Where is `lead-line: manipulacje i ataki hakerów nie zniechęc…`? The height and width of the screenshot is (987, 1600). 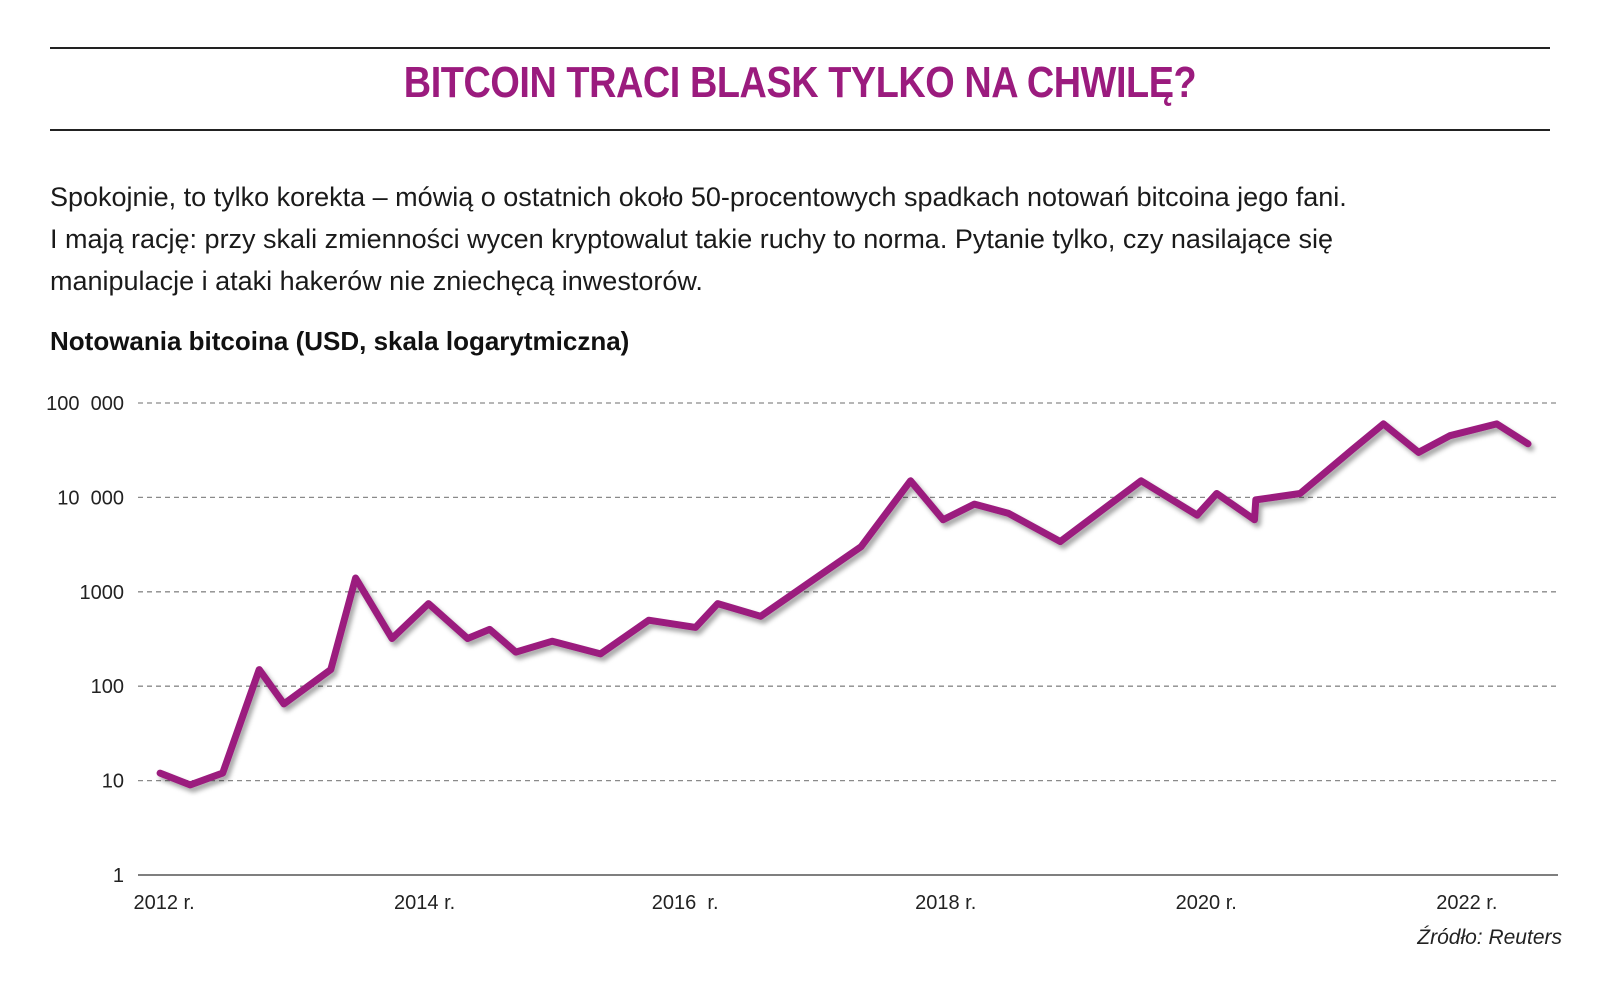 lead-line: manipulacje i ataki hakerów nie zniechęc… is located at coordinates (376, 281).